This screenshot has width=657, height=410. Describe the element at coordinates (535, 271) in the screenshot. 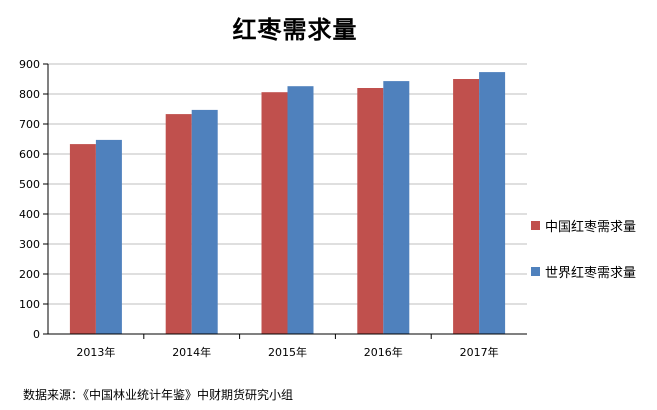

I see `legend-swatch-world` at that location.